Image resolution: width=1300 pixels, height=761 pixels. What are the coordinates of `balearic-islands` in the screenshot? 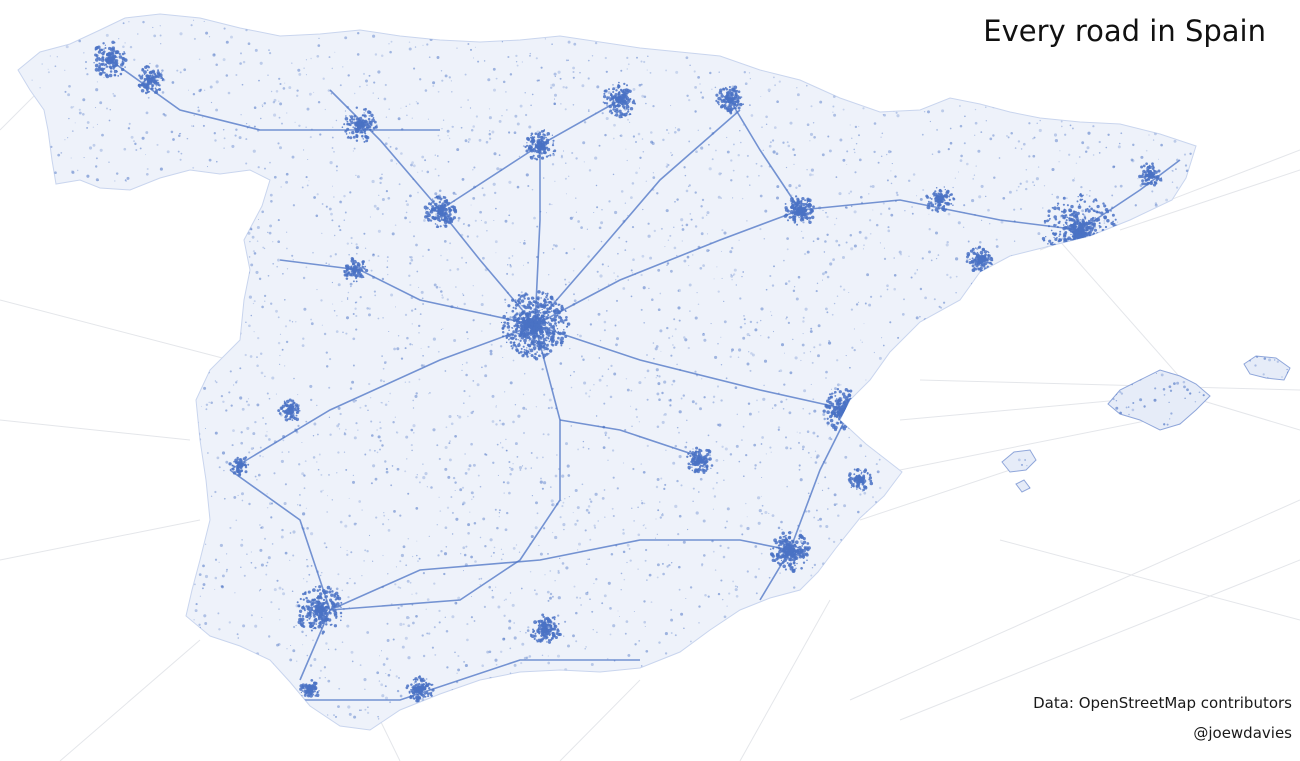 It's located at (1146, 424).